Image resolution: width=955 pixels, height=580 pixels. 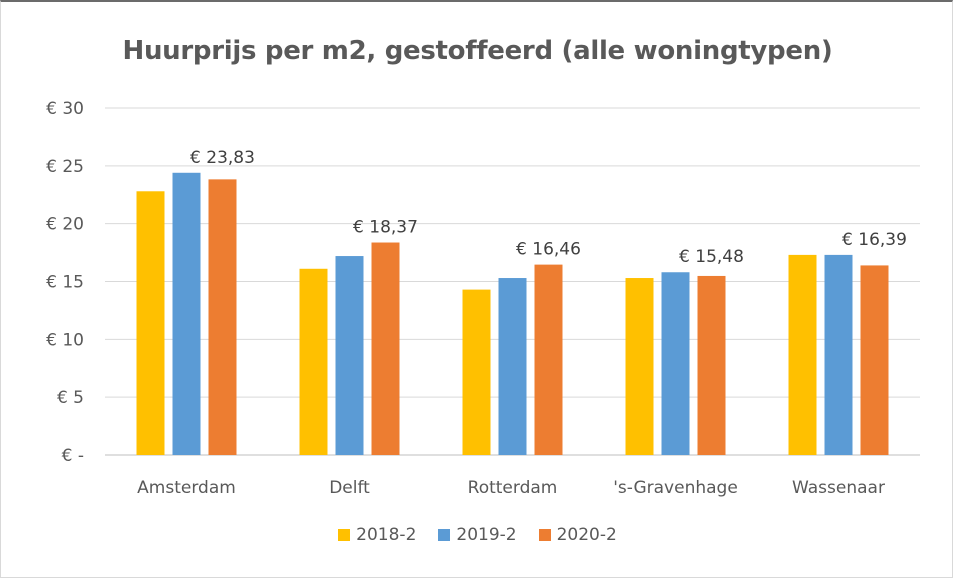 I want to click on y-tick-label: € 25, so click(x=65, y=167).